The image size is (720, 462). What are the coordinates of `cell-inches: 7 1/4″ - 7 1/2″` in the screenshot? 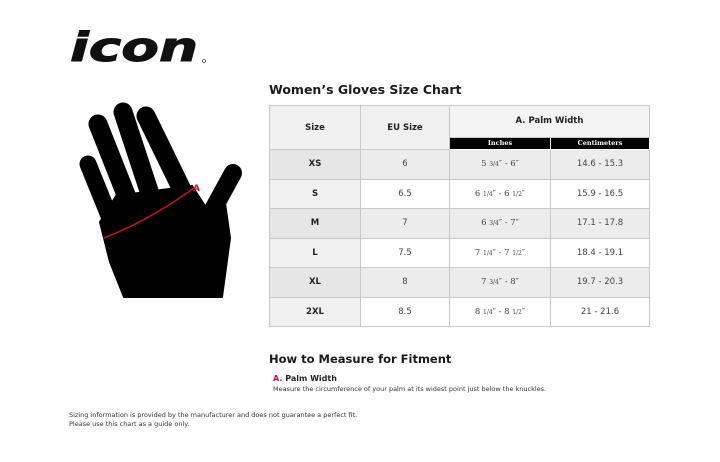 It's located at (500, 252).